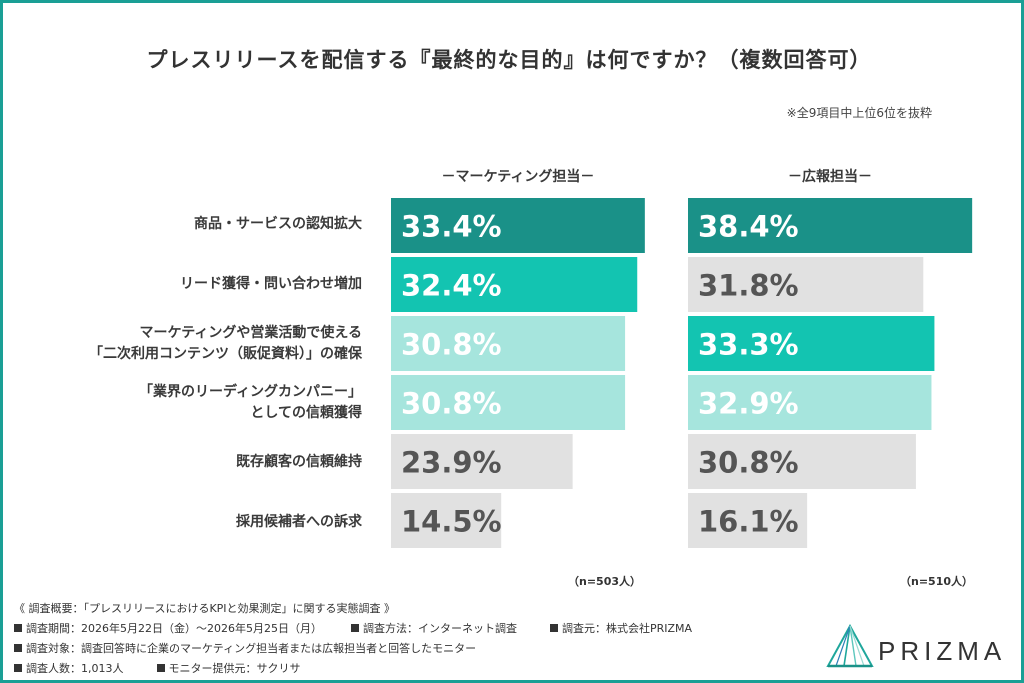 The image size is (1024, 683). I want to click on footer-source: 調査元：株式会社PRIZMA, so click(627, 628).